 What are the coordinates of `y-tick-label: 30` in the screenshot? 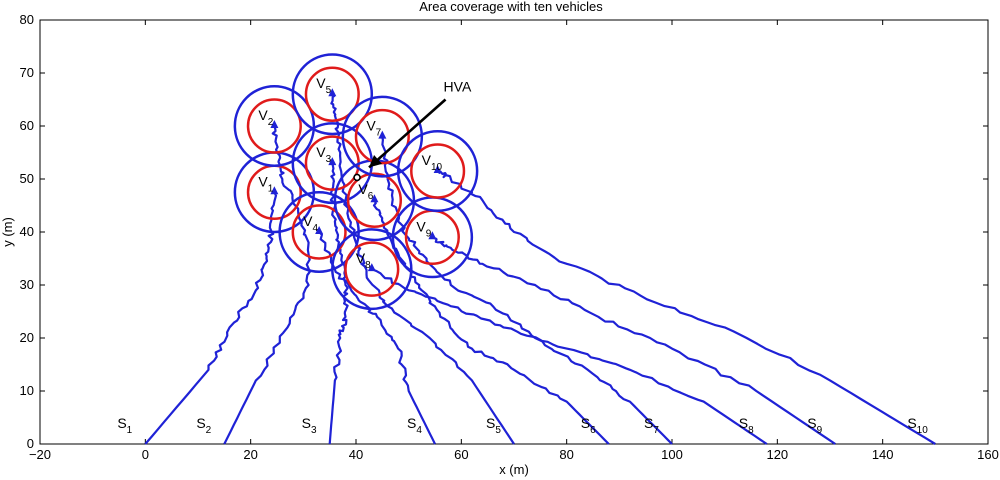 It's located at (27, 284).